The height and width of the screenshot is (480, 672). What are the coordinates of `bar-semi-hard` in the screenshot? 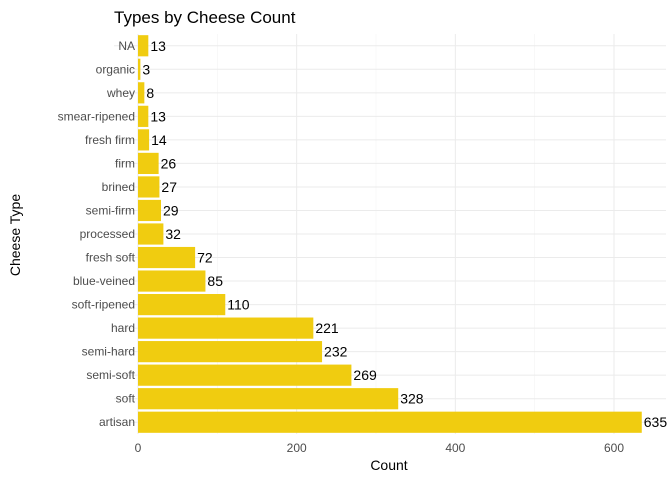 It's located at (230, 352).